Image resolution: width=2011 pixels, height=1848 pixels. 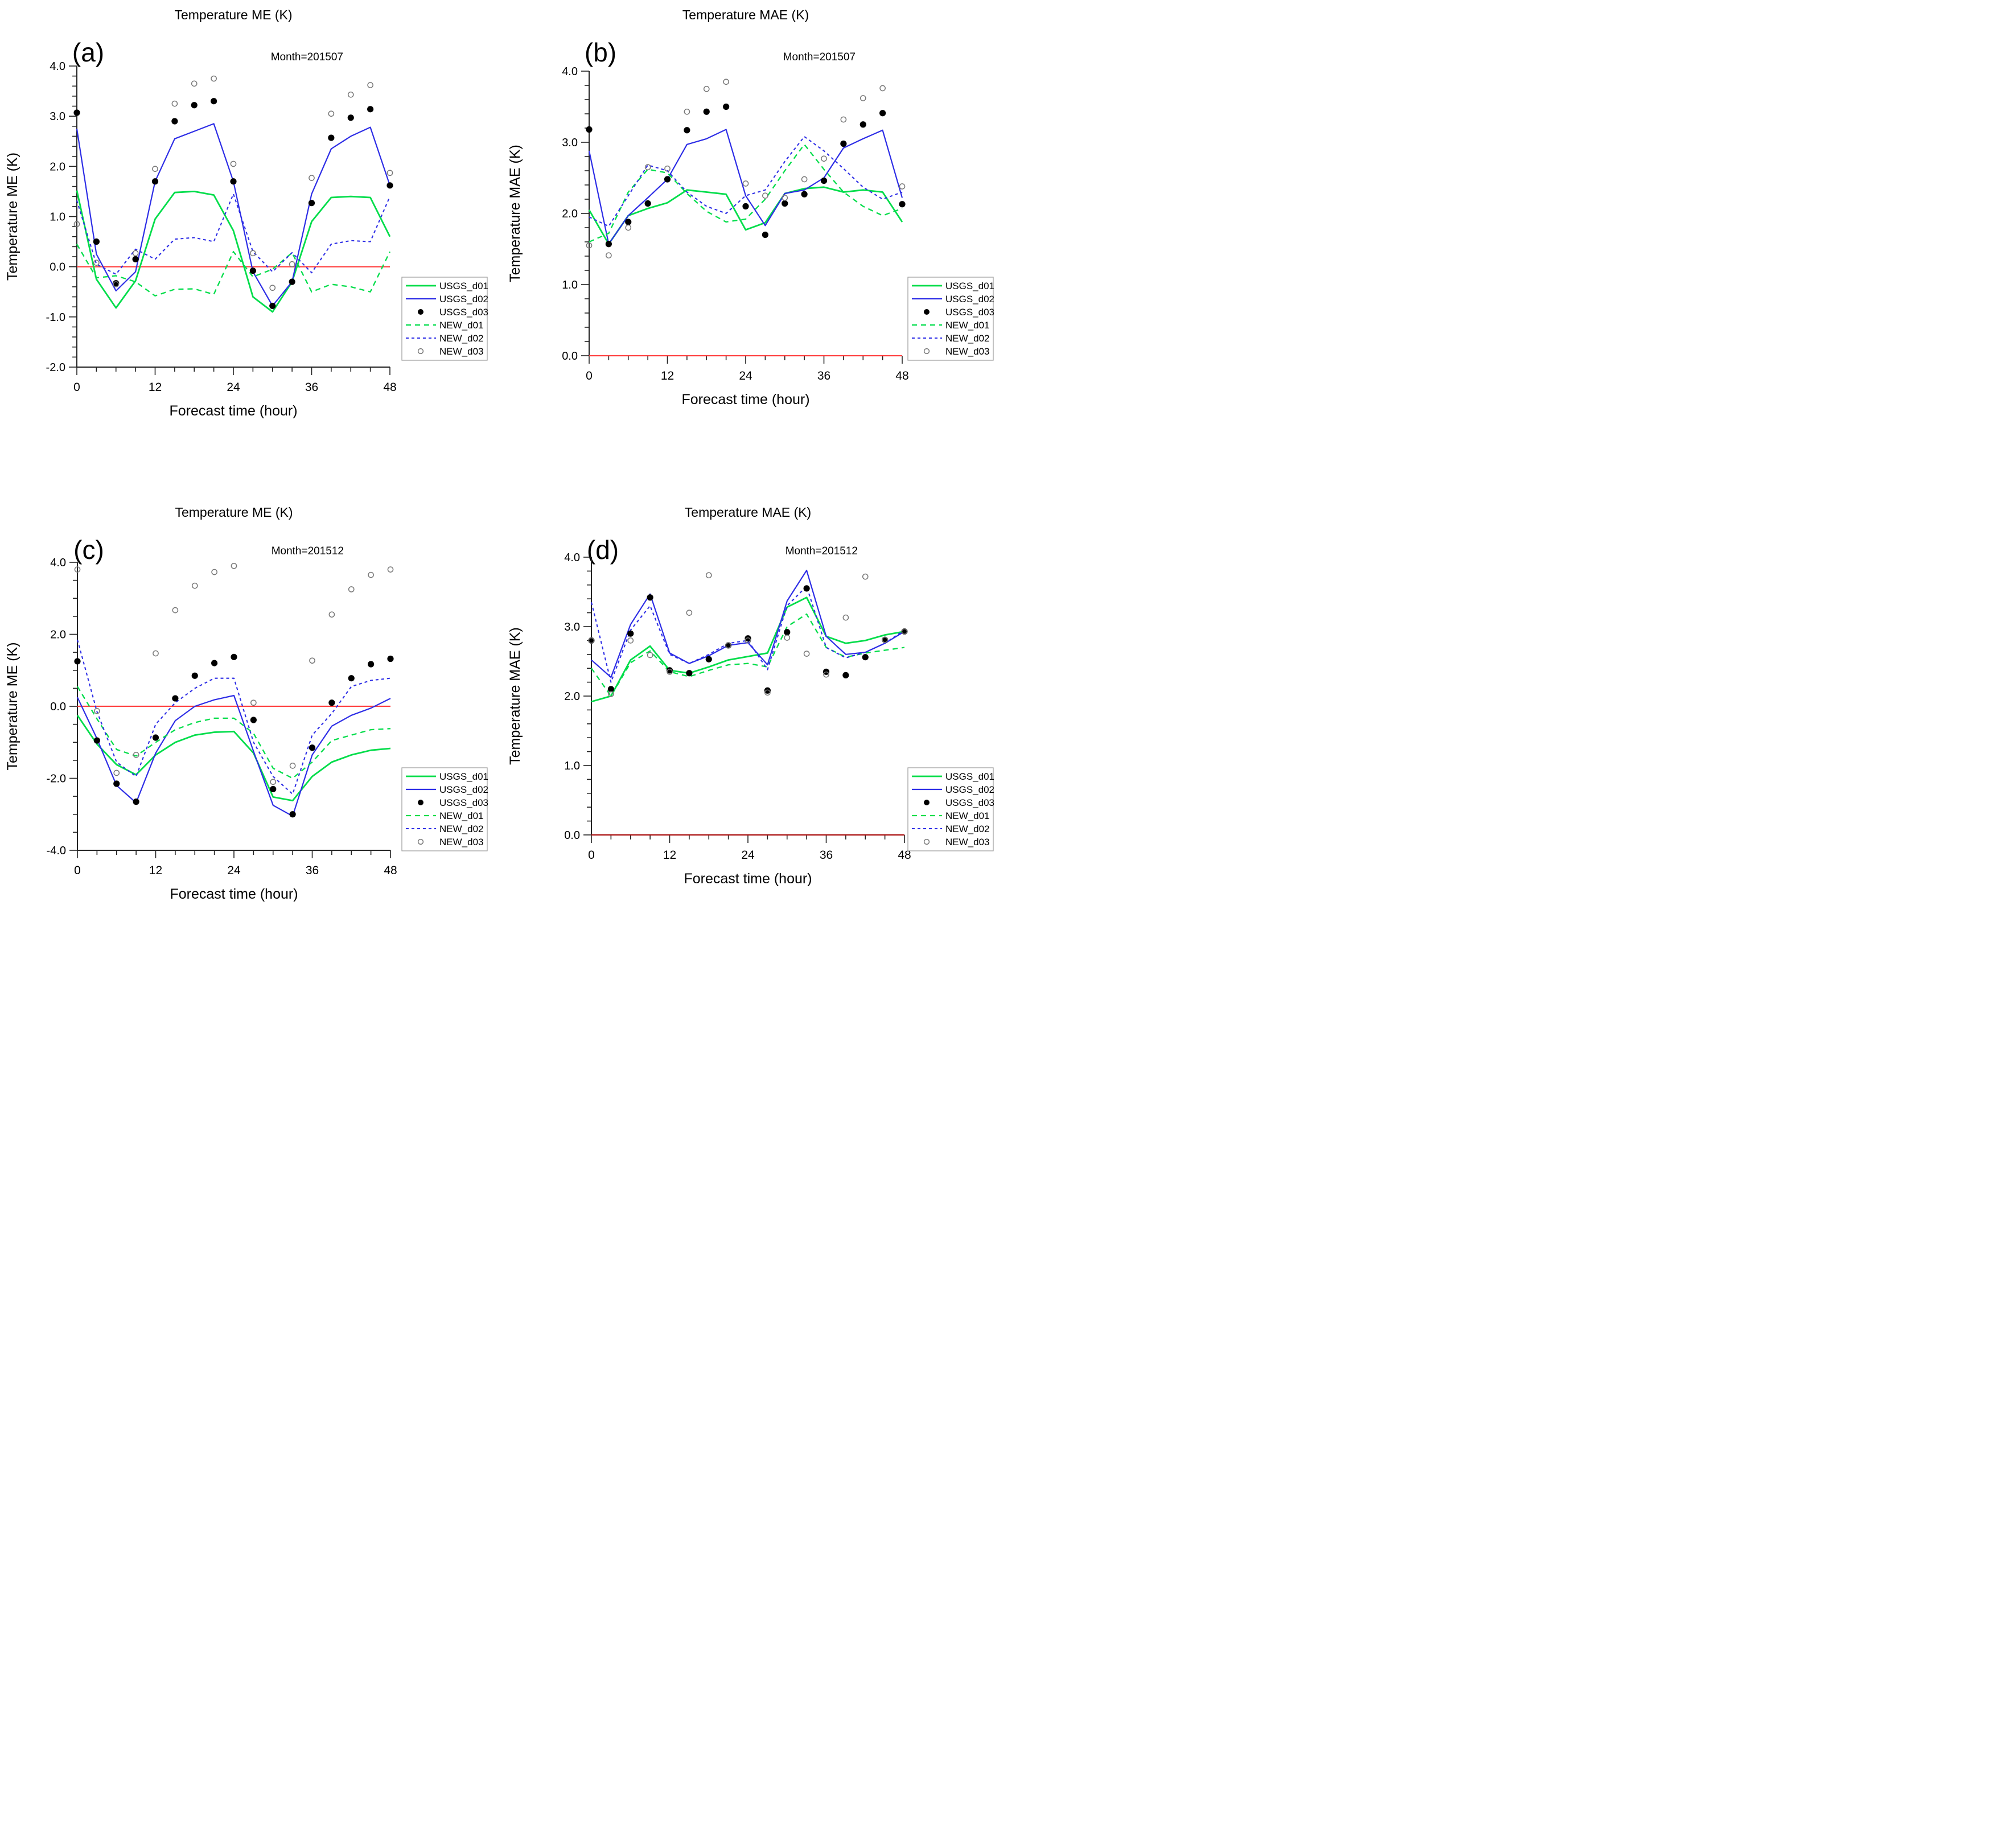 I want to click on panel-letter: (b), so click(x=600, y=52).